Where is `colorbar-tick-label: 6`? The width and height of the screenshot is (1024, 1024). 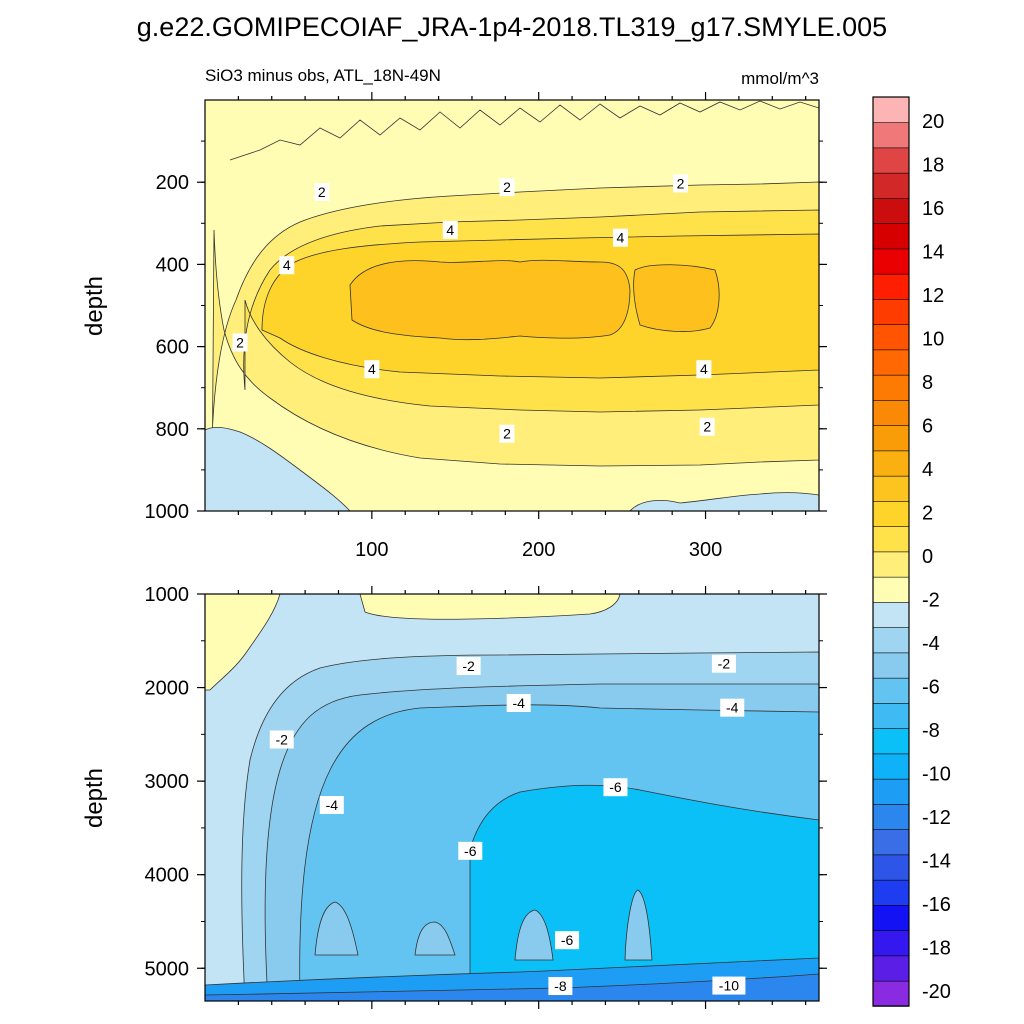
colorbar-tick-label: 6 is located at coordinates (927, 427).